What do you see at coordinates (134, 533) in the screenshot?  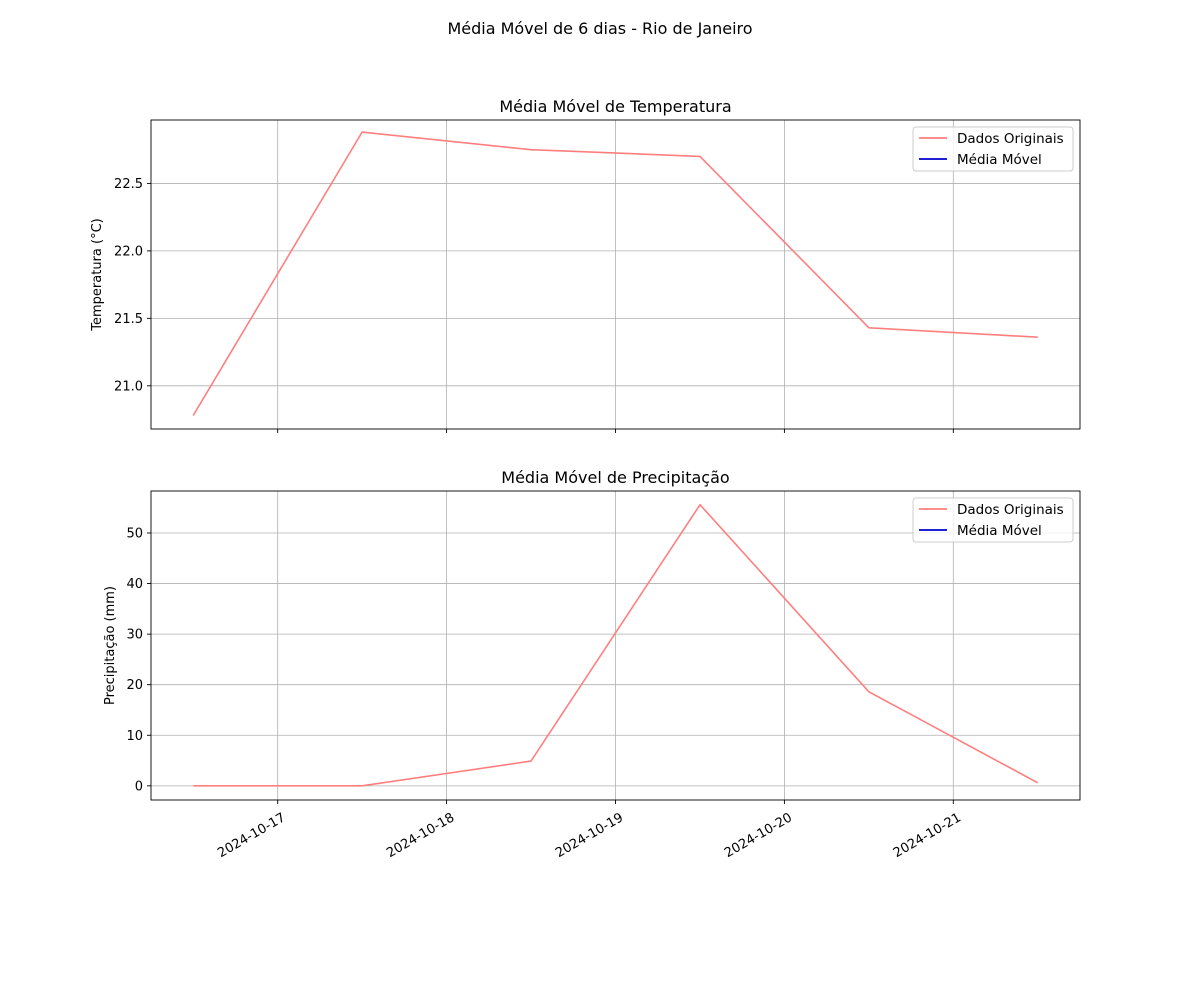 I see `y-tick-label: 50` at bounding box center [134, 533].